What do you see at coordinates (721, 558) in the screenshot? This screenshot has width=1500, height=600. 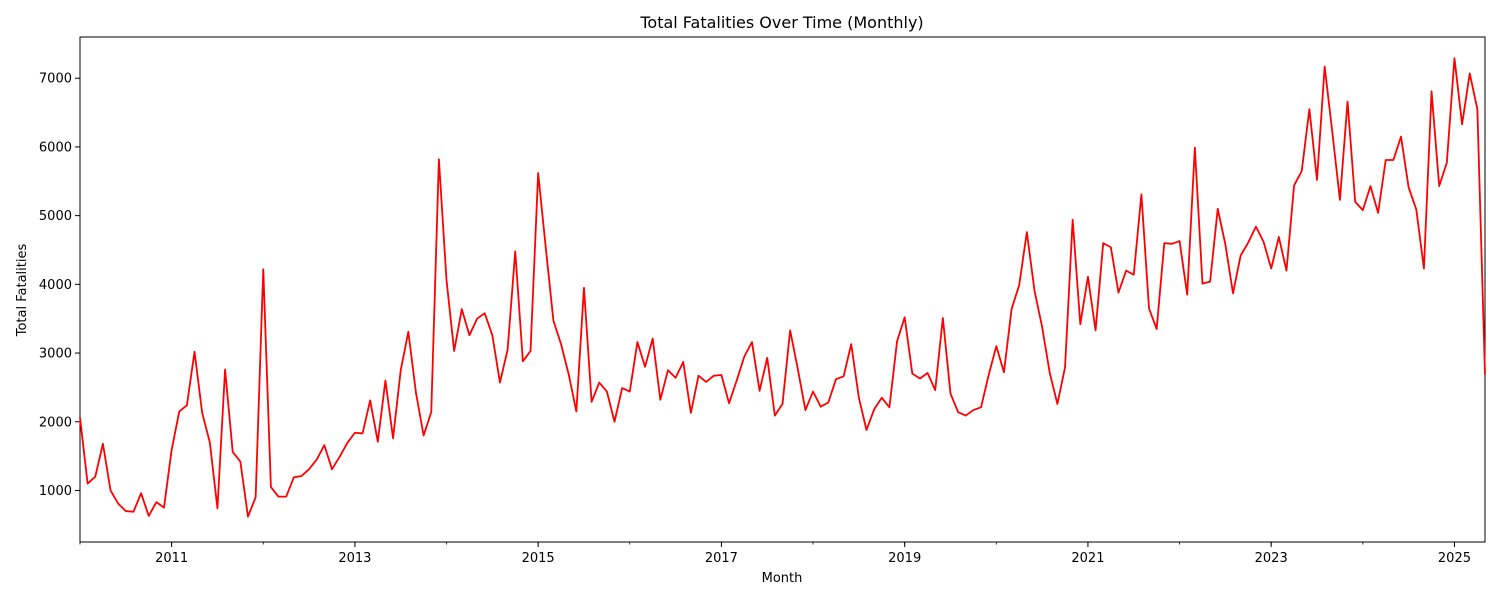 I see `x-tick-label: 2017` at bounding box center [721, 558].